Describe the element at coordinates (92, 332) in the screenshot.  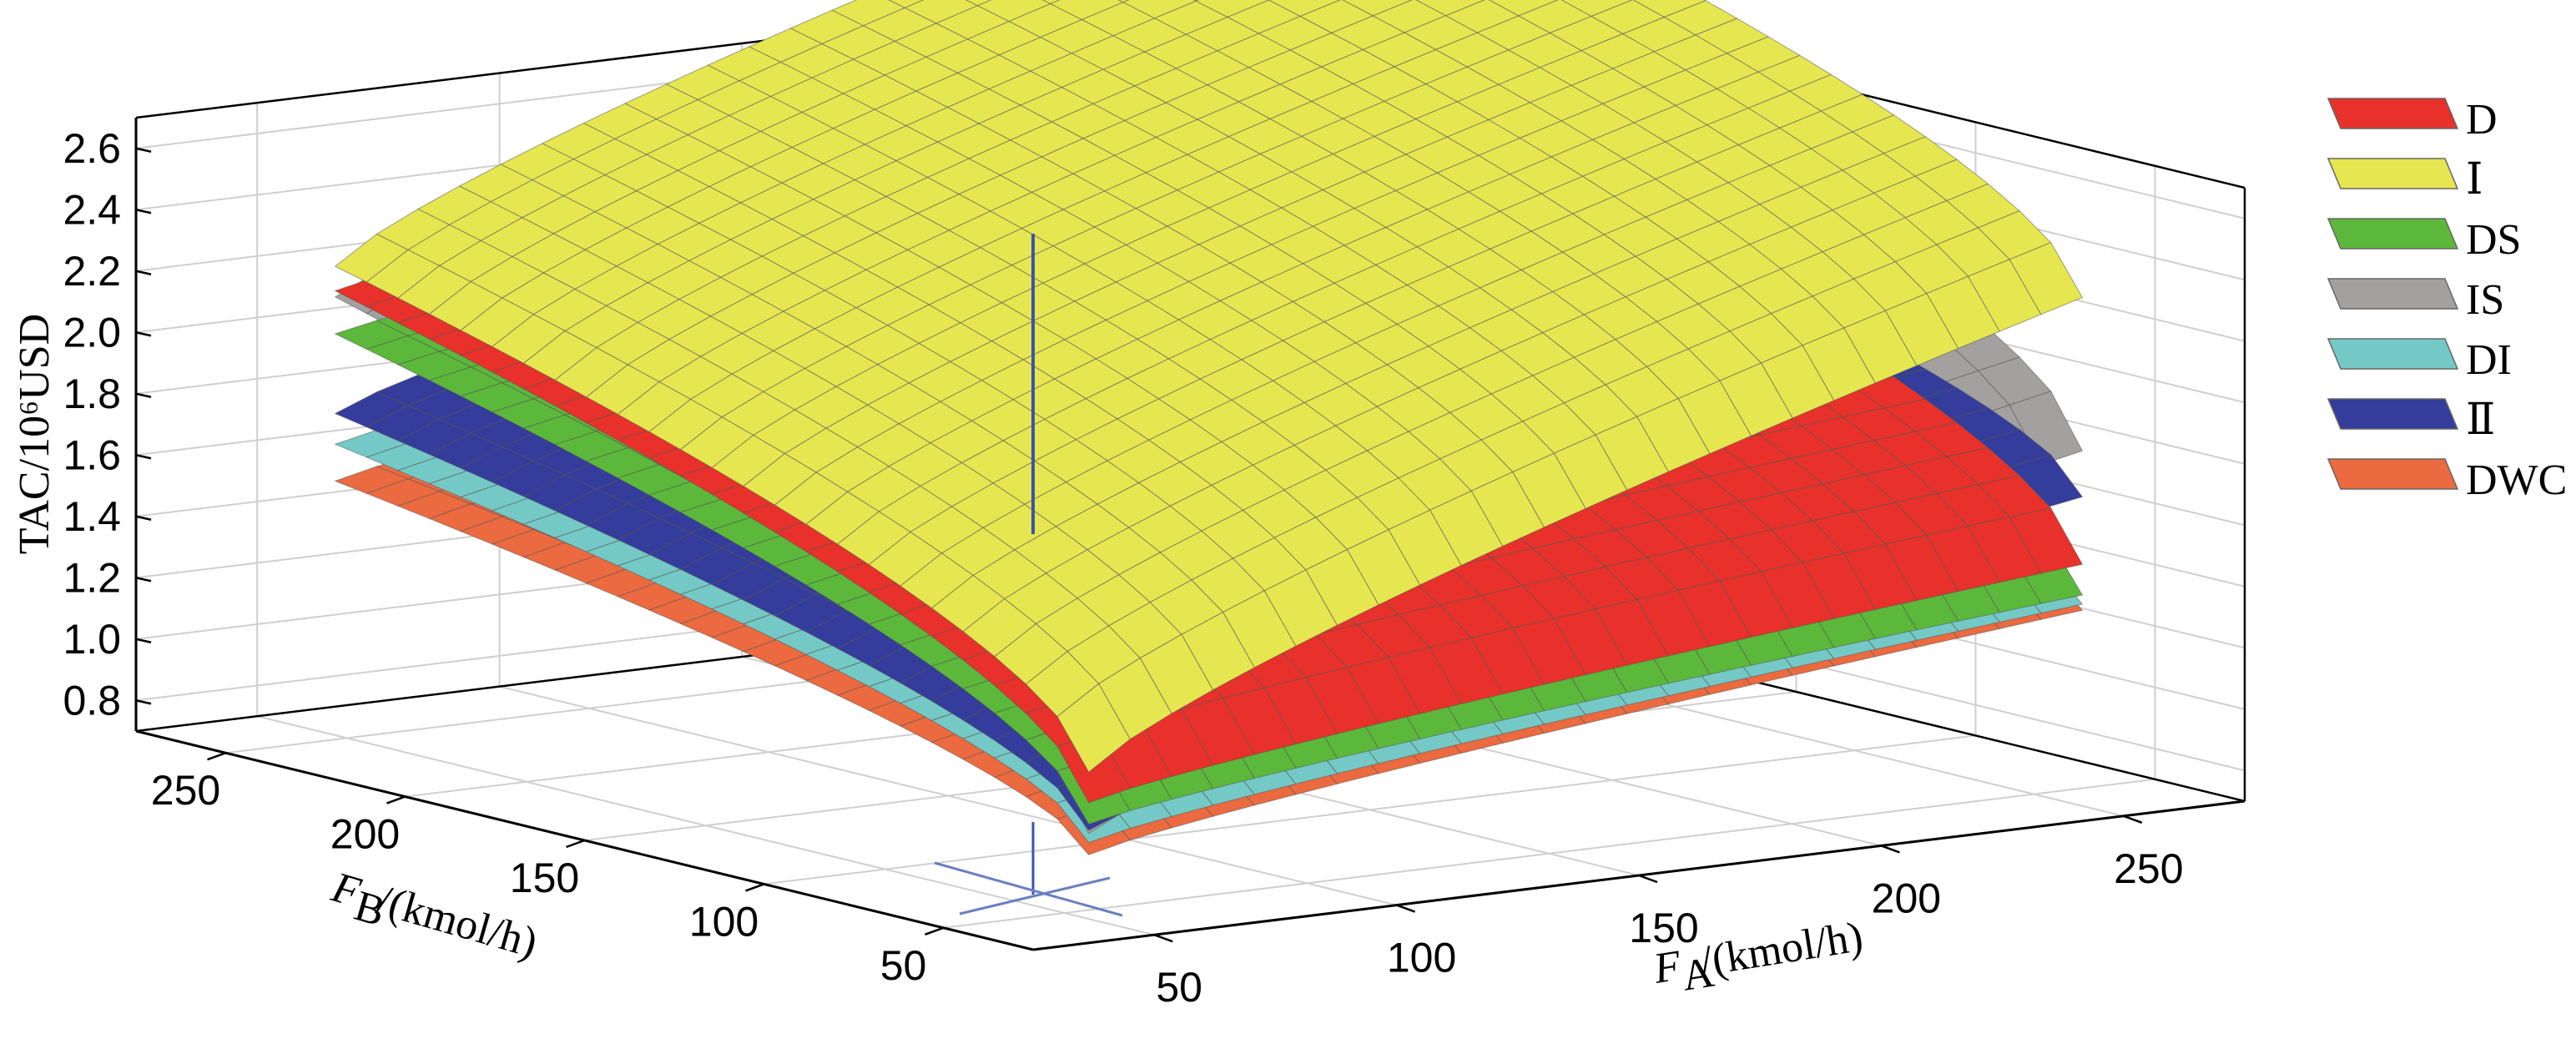
I see `z-tick-label: 2.0` at that location.